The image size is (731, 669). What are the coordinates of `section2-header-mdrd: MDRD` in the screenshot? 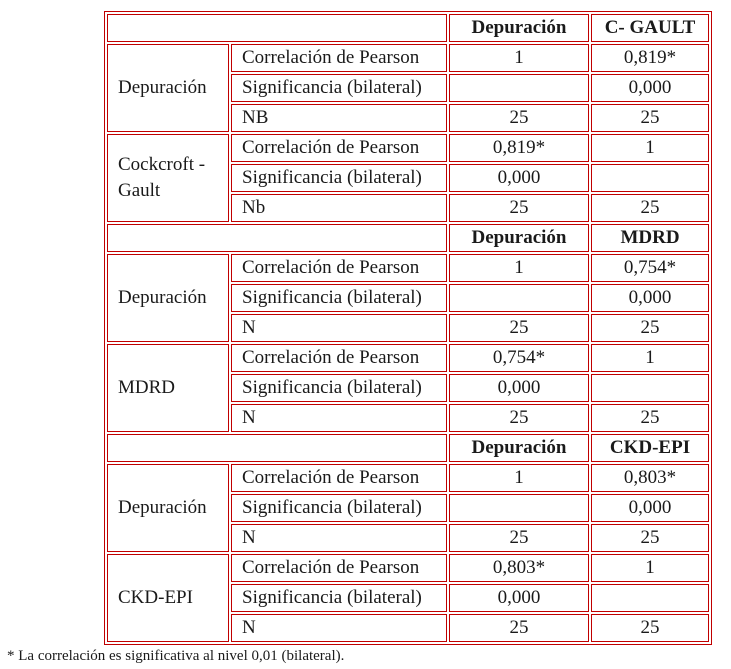 It's located at (650, 238).